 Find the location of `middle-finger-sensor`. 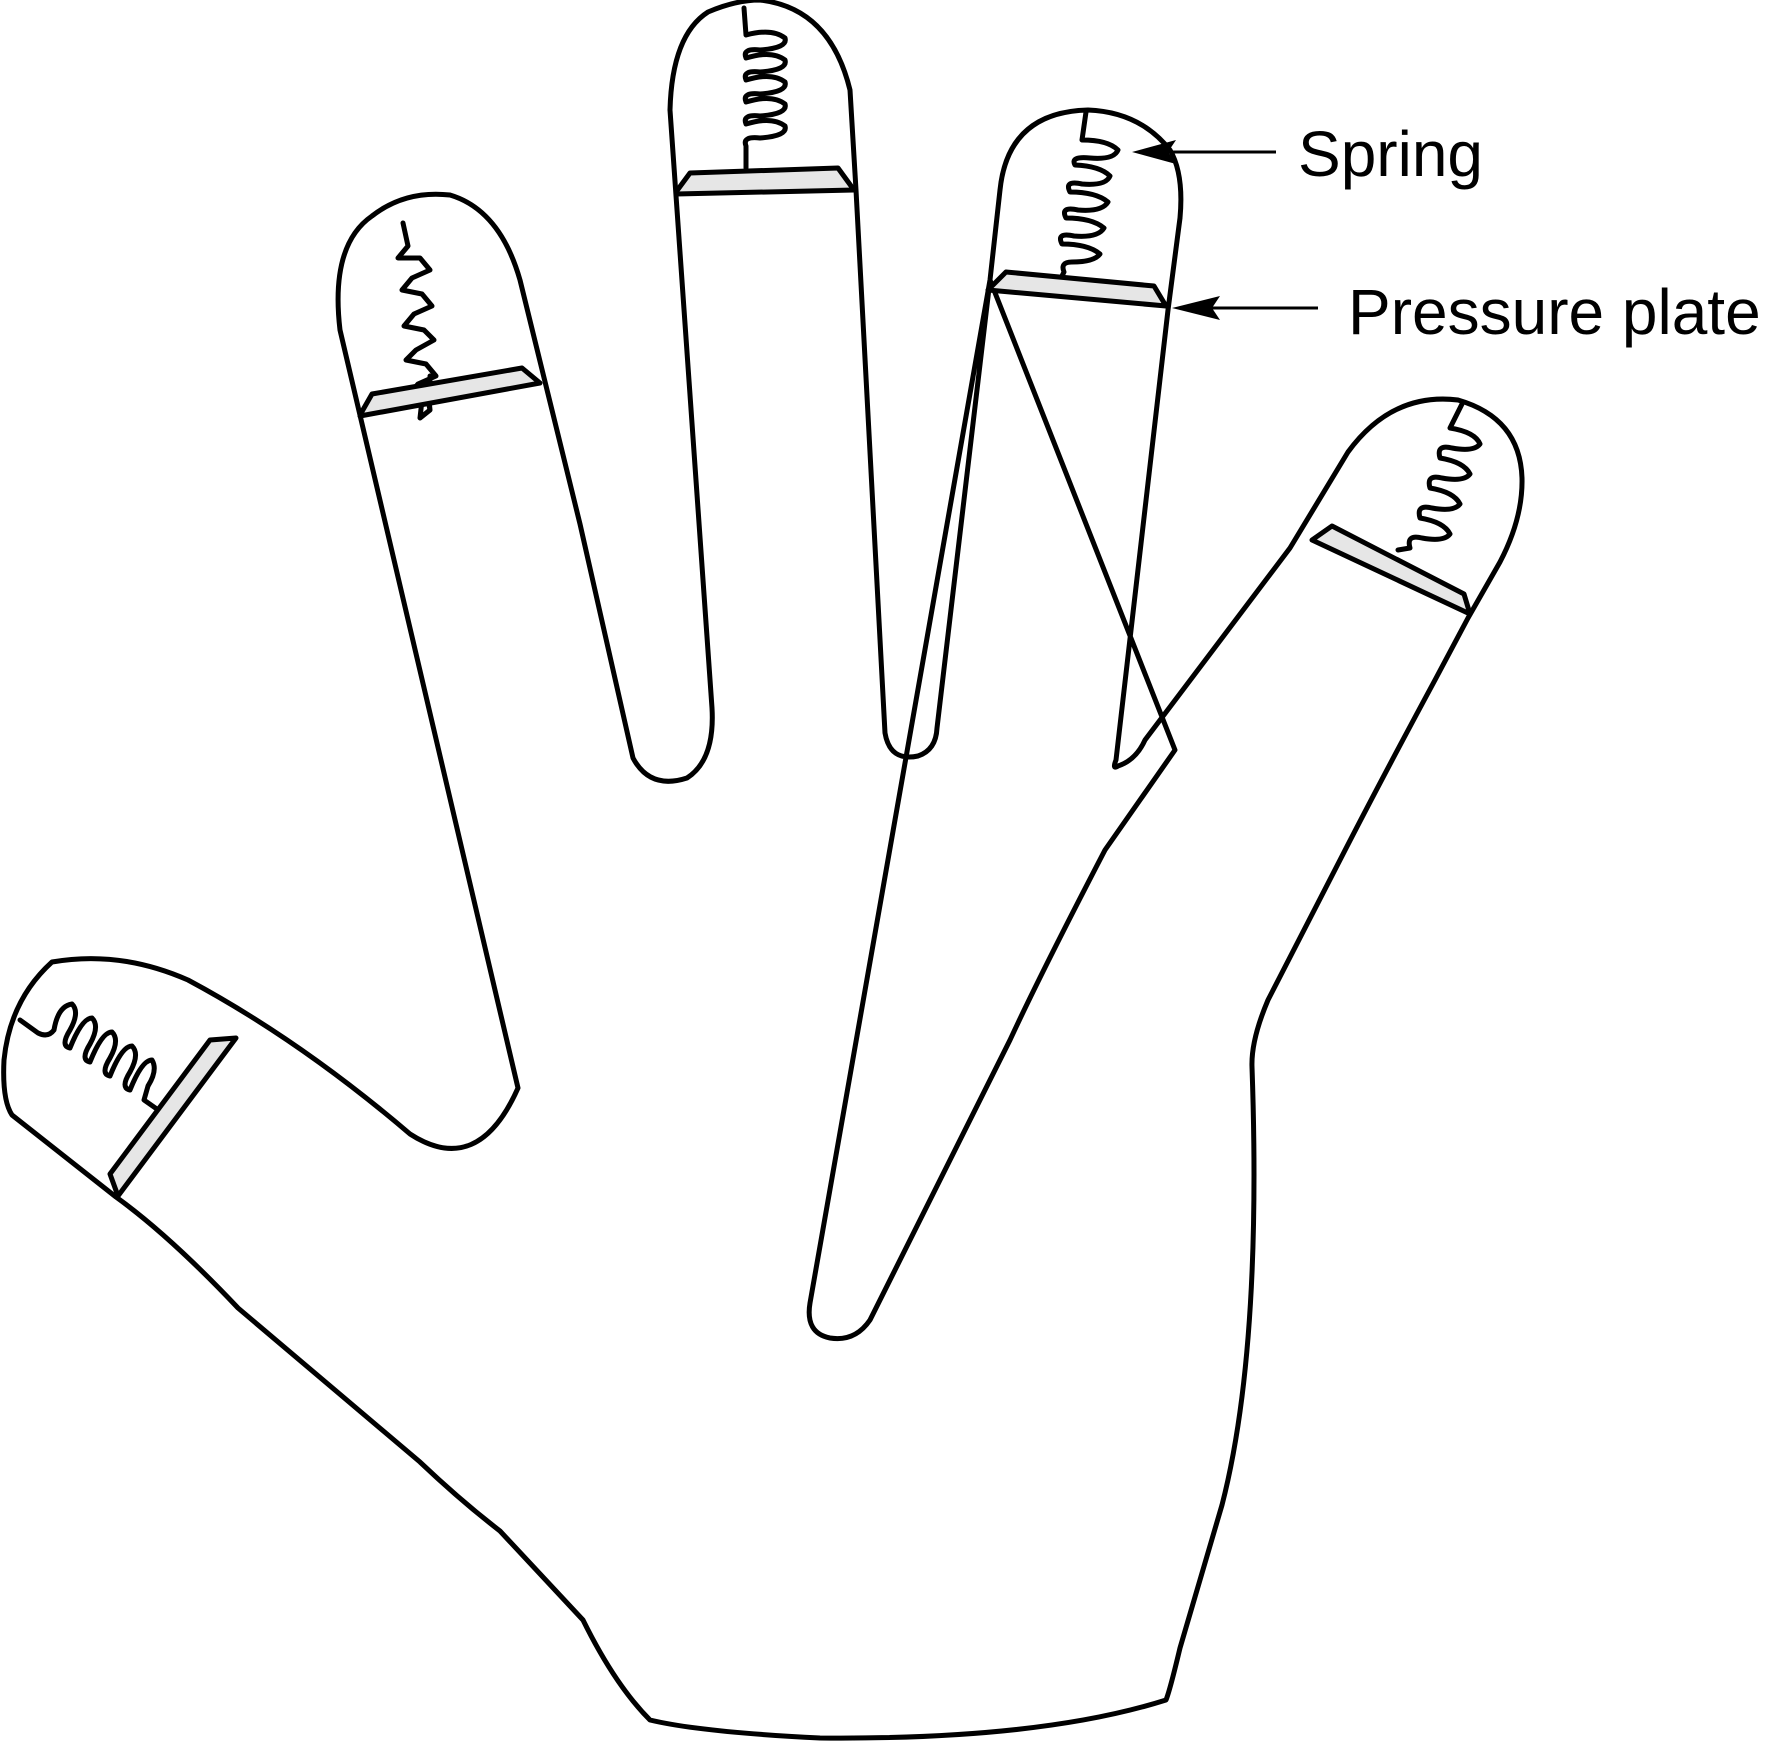

middle-finger-sensor is located at coordinates (765, 101).